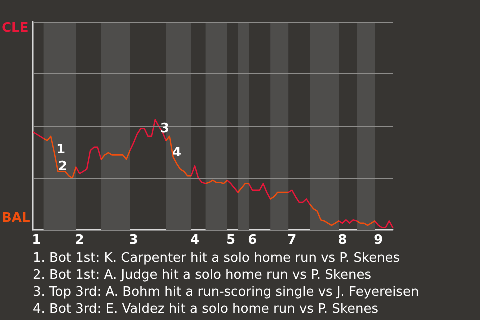 Image resolution: width=480 pixels, height=320 pixels. What do you see at coordinates (292, 240) in the screenshot?
I see `x-tick-label: 7` at bounding box center [292, 240].